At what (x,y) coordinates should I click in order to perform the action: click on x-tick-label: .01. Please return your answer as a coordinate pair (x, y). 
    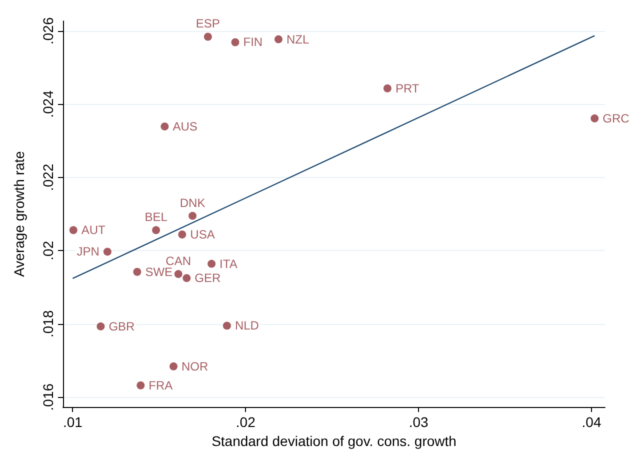
    Looking at the image, I should click on (72, 422).